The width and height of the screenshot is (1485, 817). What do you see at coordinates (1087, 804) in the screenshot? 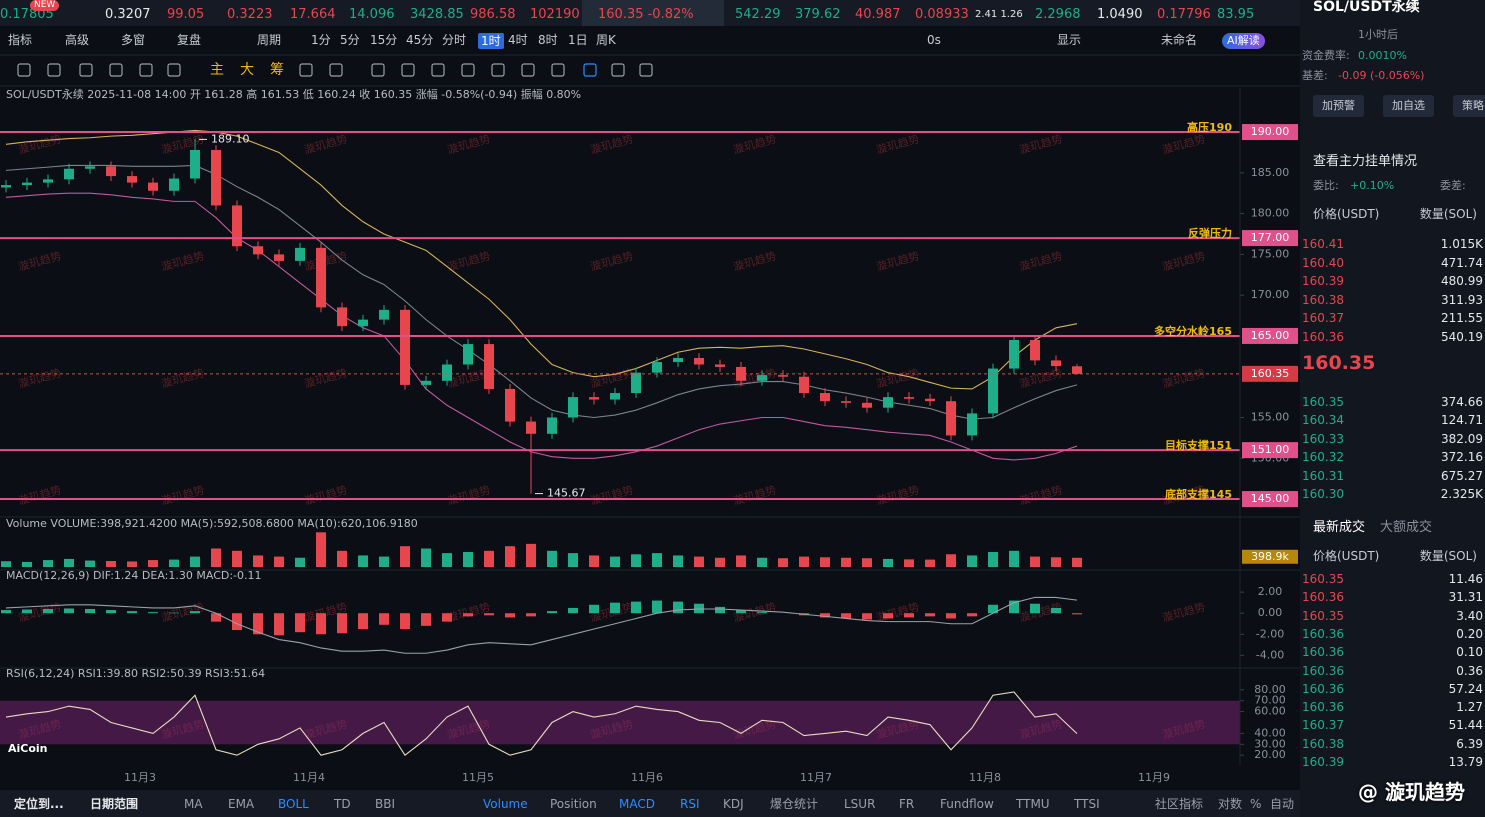
I see `indicator-tab: TTSI` at bounding box center [1087, 804].